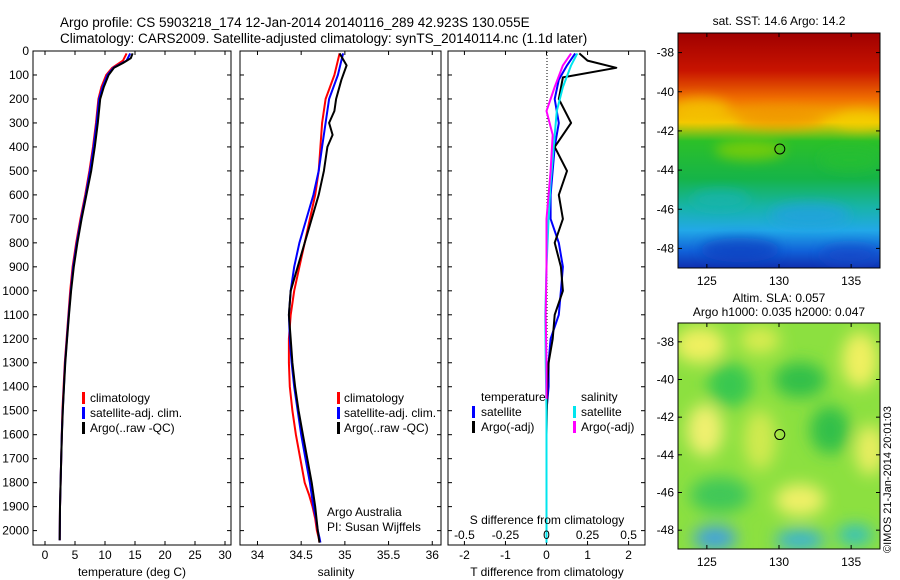  What do you see at coordinates (19, 195) in the screenshot?
I see `depth-tick-label: 600` at bounding box center [19, 195].